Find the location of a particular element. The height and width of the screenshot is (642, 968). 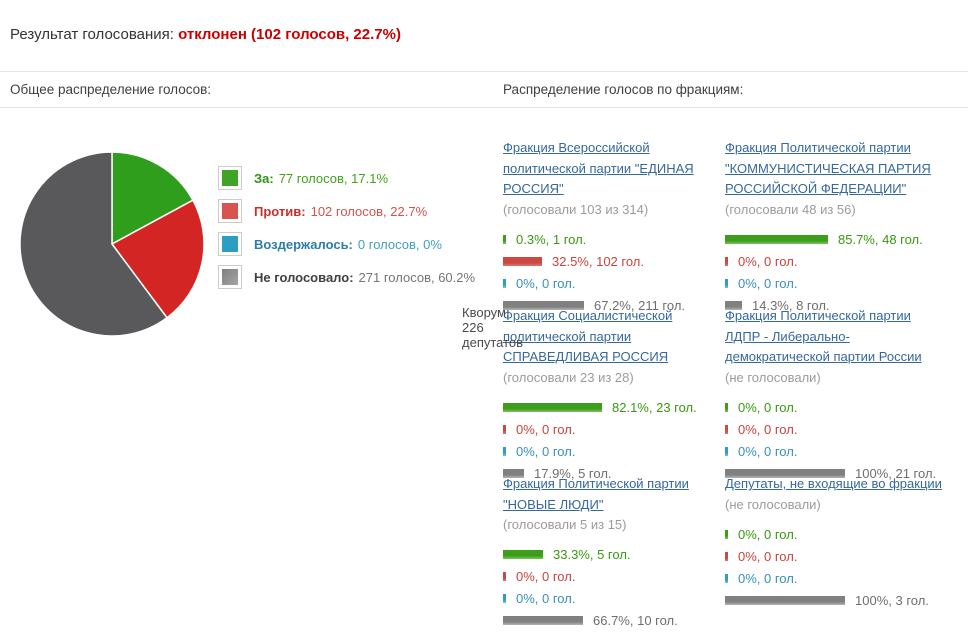

bar-text-for: 0.3%, 1 гол. is located at coordinates (551, 239).